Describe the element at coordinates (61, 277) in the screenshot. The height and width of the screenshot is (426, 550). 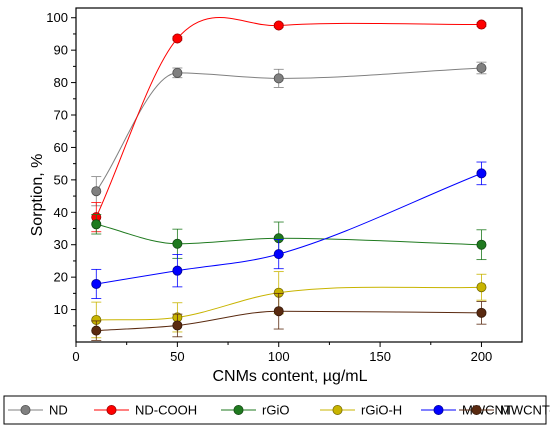
I see `y-tick-label: 20` at that location.